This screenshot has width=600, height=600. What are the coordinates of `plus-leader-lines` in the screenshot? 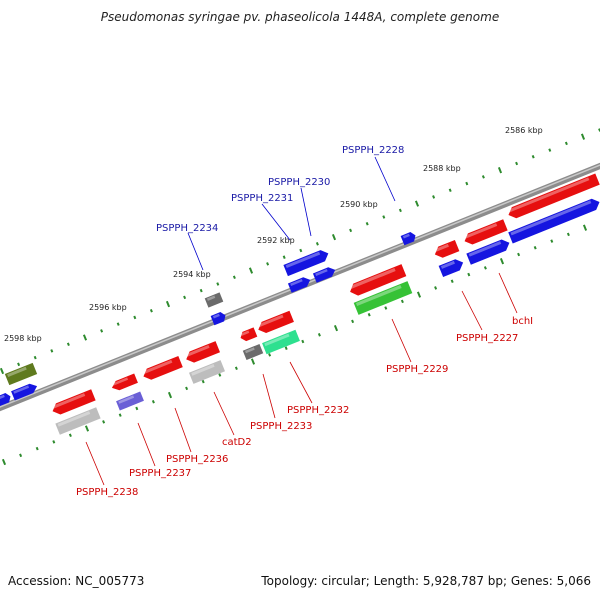 It's located at (291, 213).